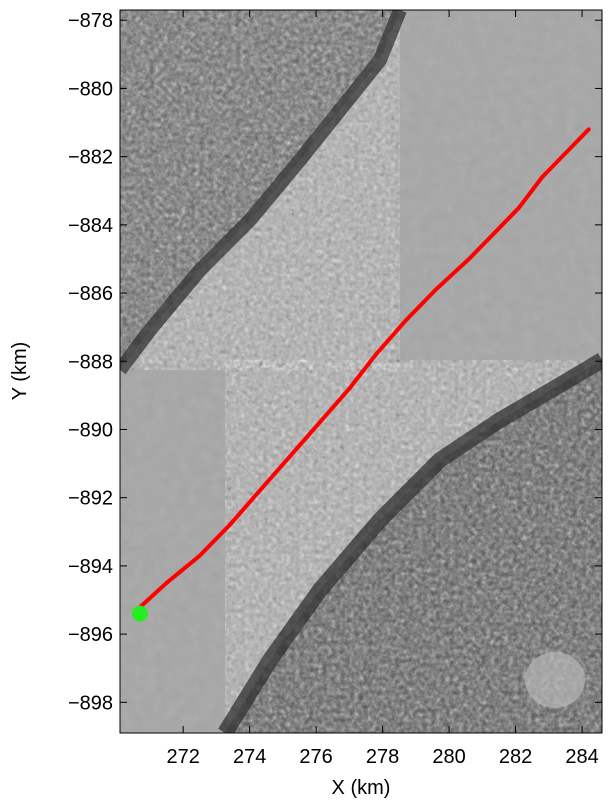 The image size is (611, 804). What do you see at coordinates (249, 757) in the screenshot?
I see `x-tick-label: 274` at bounding box center [249, 757].